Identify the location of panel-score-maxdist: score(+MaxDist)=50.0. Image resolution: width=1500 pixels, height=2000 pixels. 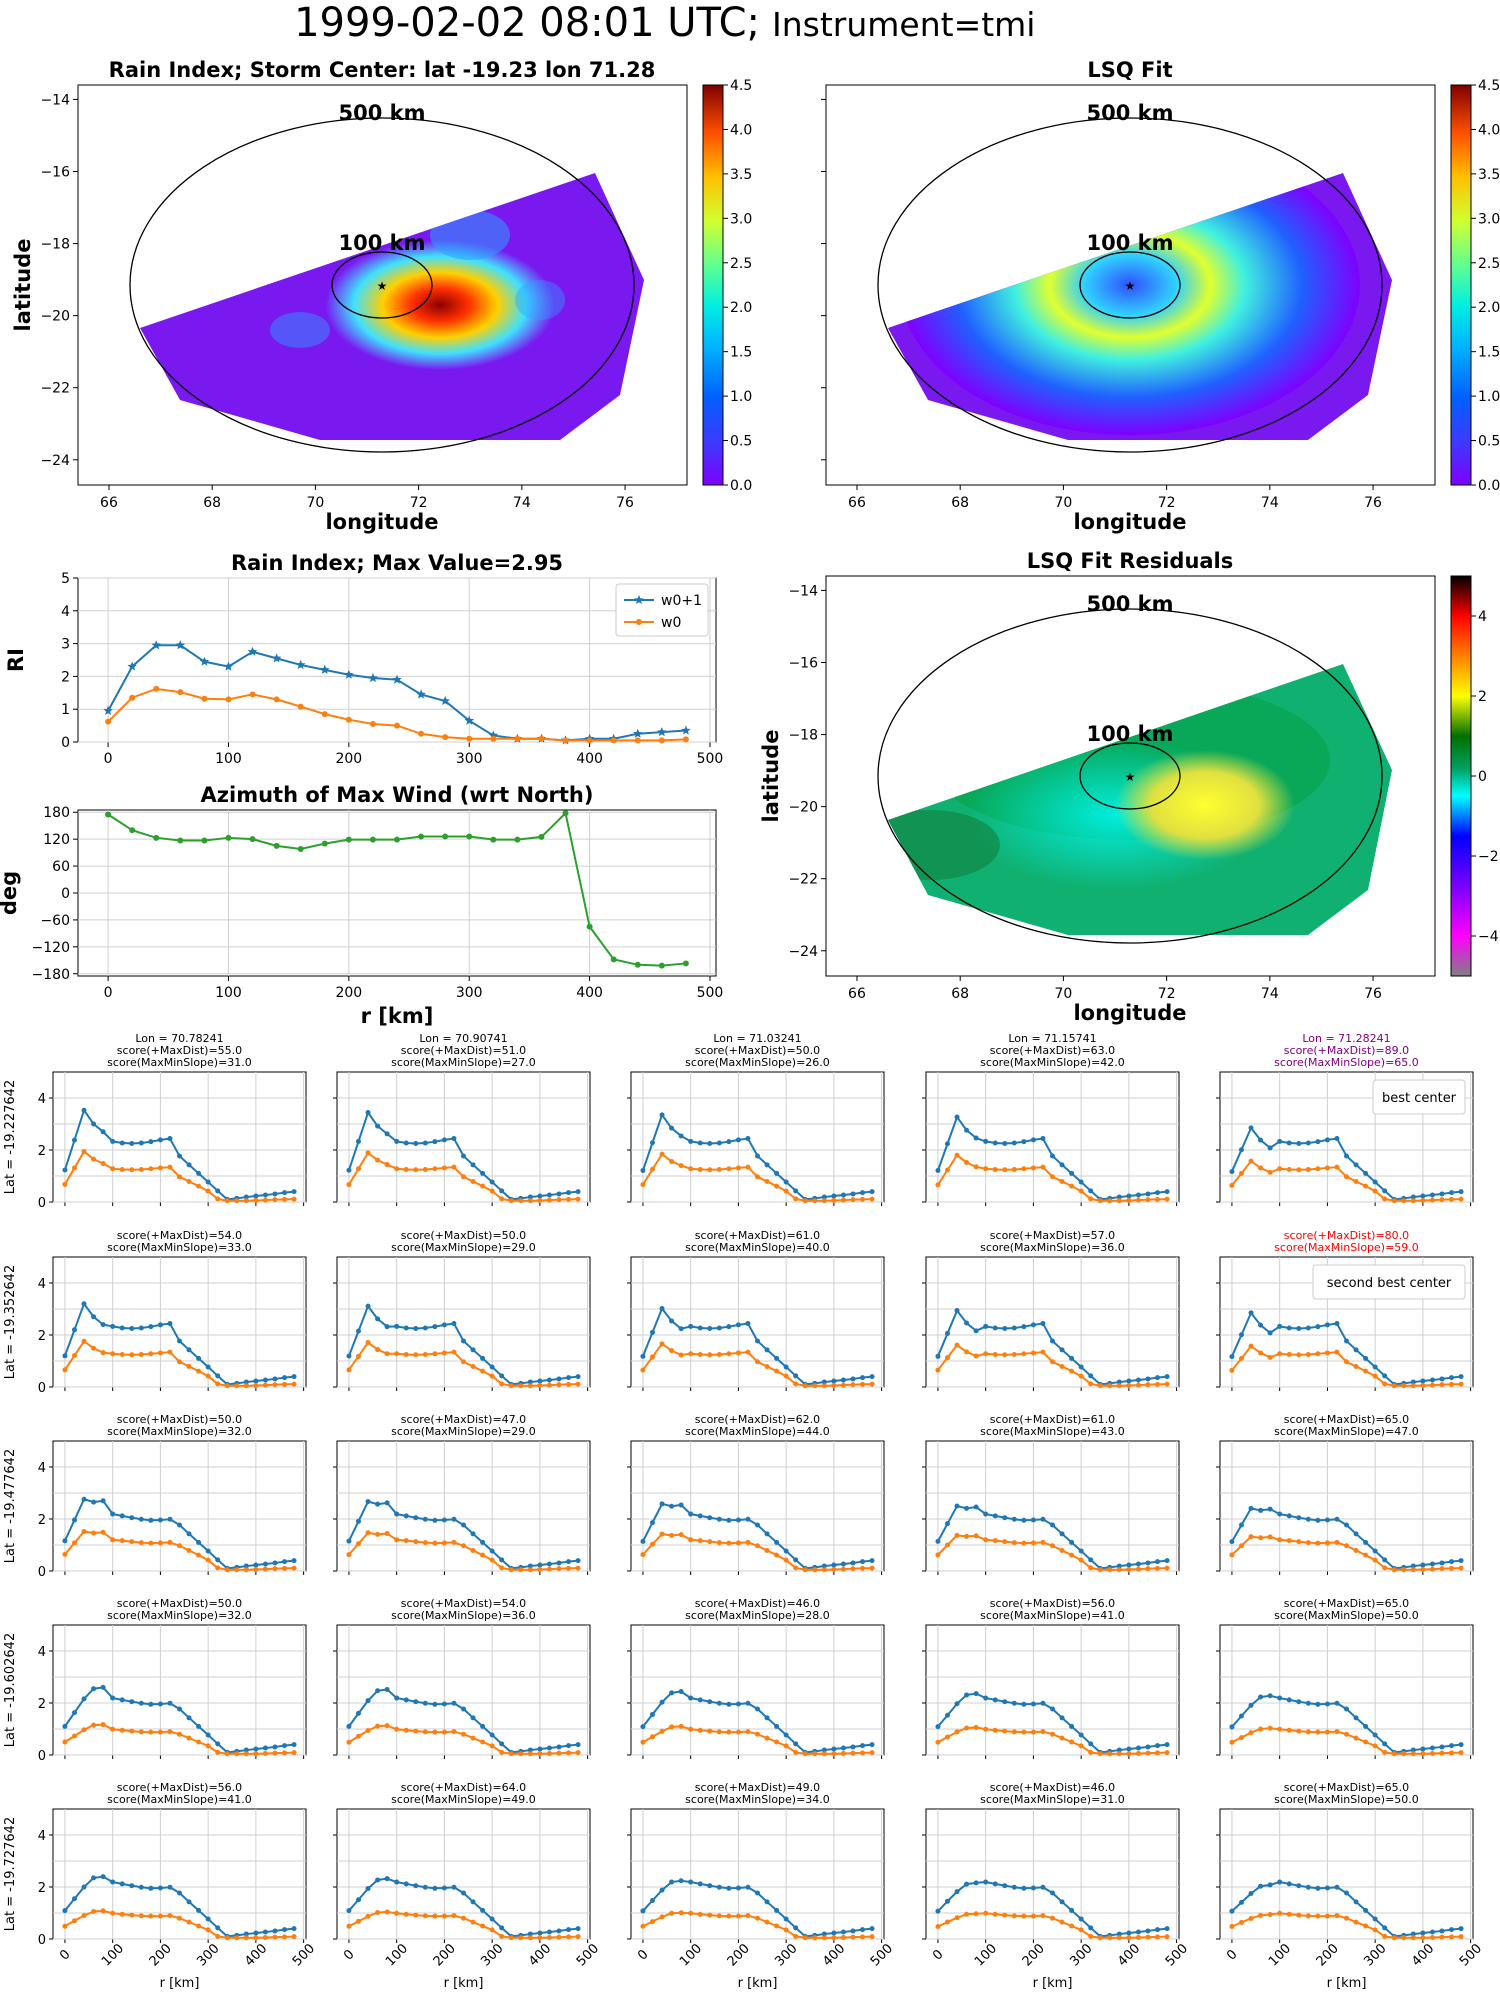
(179, 1603).